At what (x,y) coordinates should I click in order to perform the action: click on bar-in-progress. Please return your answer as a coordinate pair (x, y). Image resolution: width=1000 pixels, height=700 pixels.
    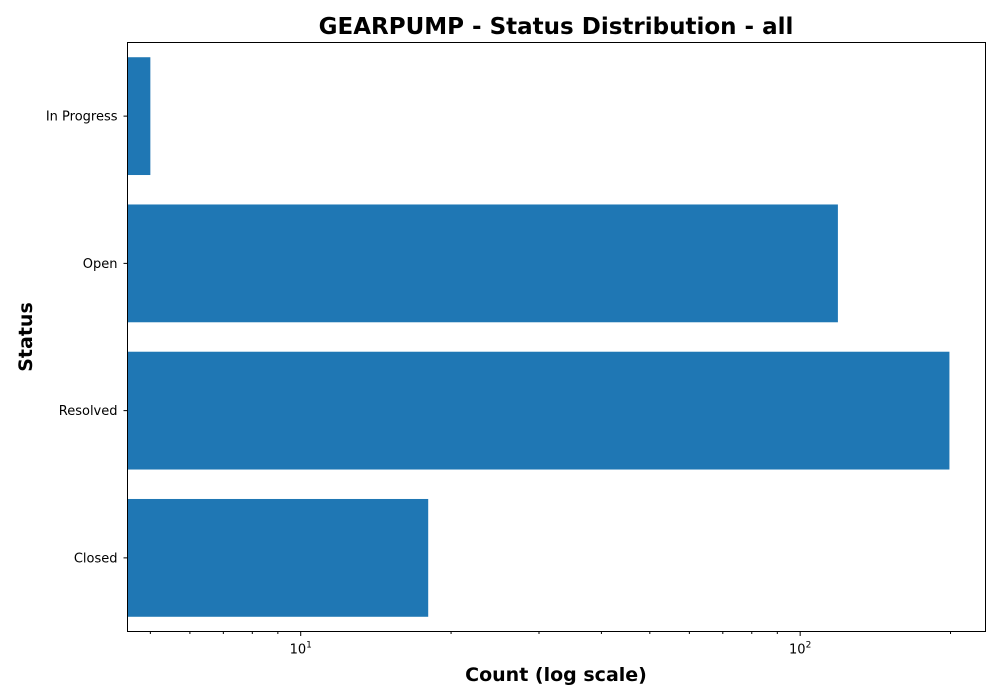
    Looking at the image, I should click on (139, 116).